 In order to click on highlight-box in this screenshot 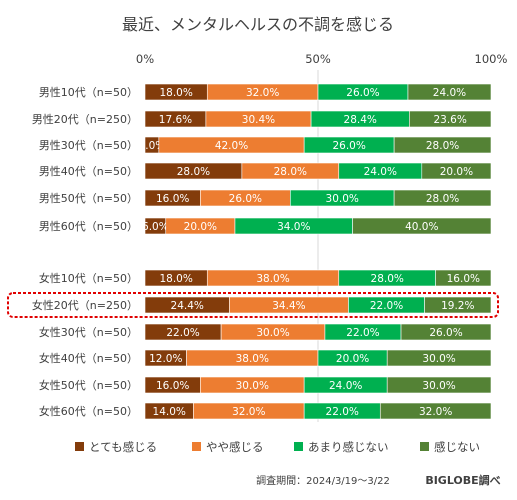, I will do `click(253, 305)`.